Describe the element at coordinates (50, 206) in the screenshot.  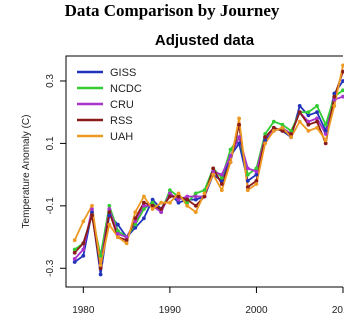
I see `y-tick-label: -0.1` at that location.